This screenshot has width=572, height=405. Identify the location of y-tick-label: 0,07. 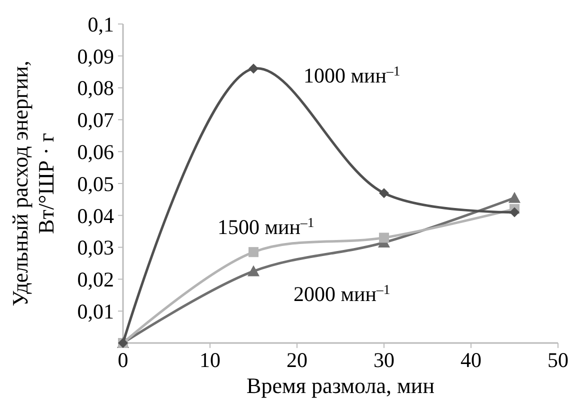
(95, 120).